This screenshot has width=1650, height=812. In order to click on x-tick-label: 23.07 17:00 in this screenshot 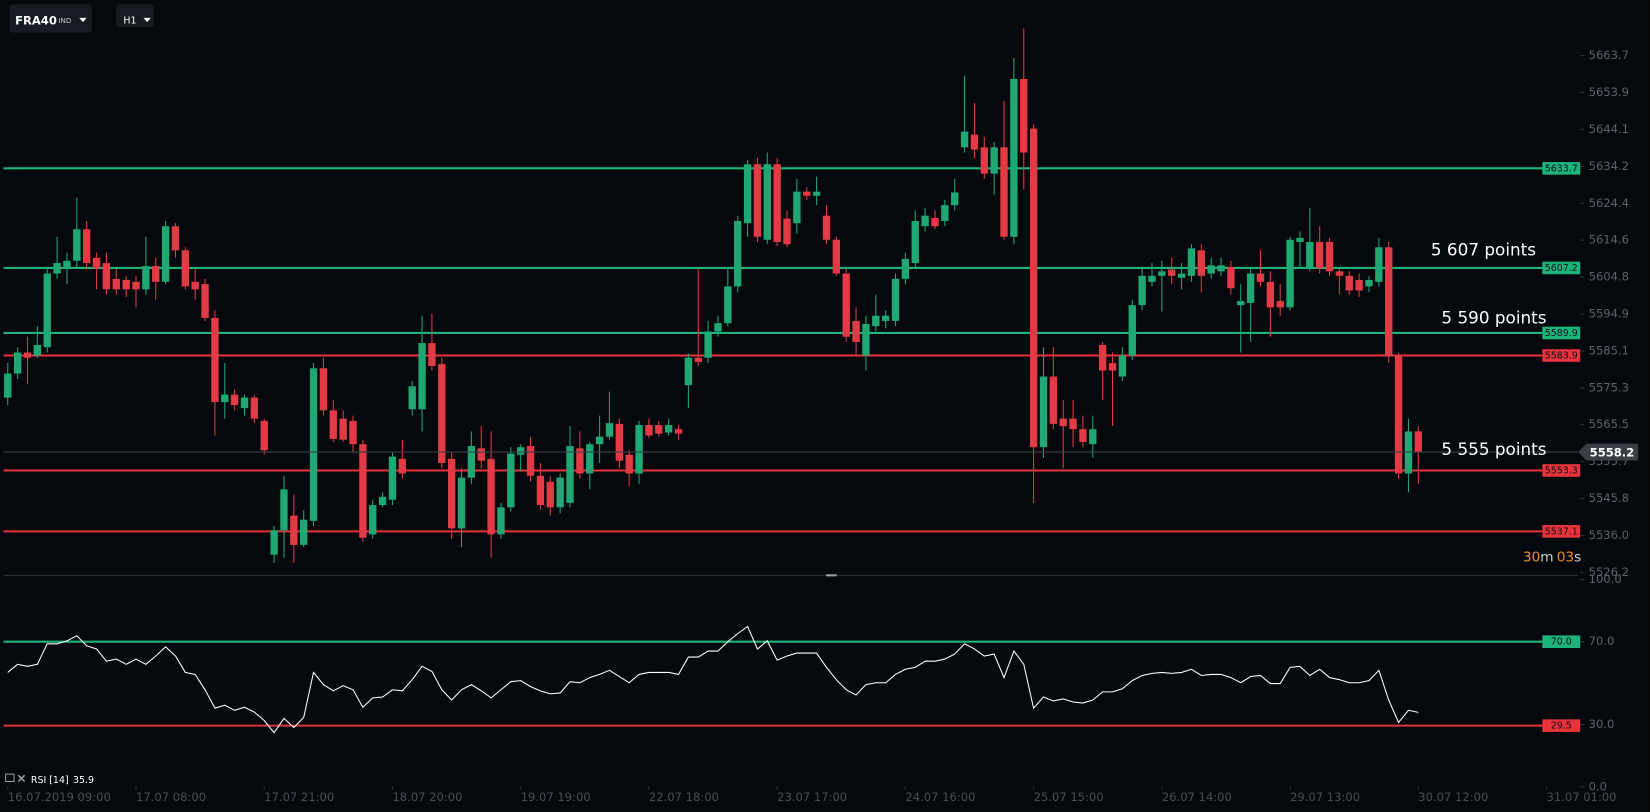, I will do `click(812, 797)`.